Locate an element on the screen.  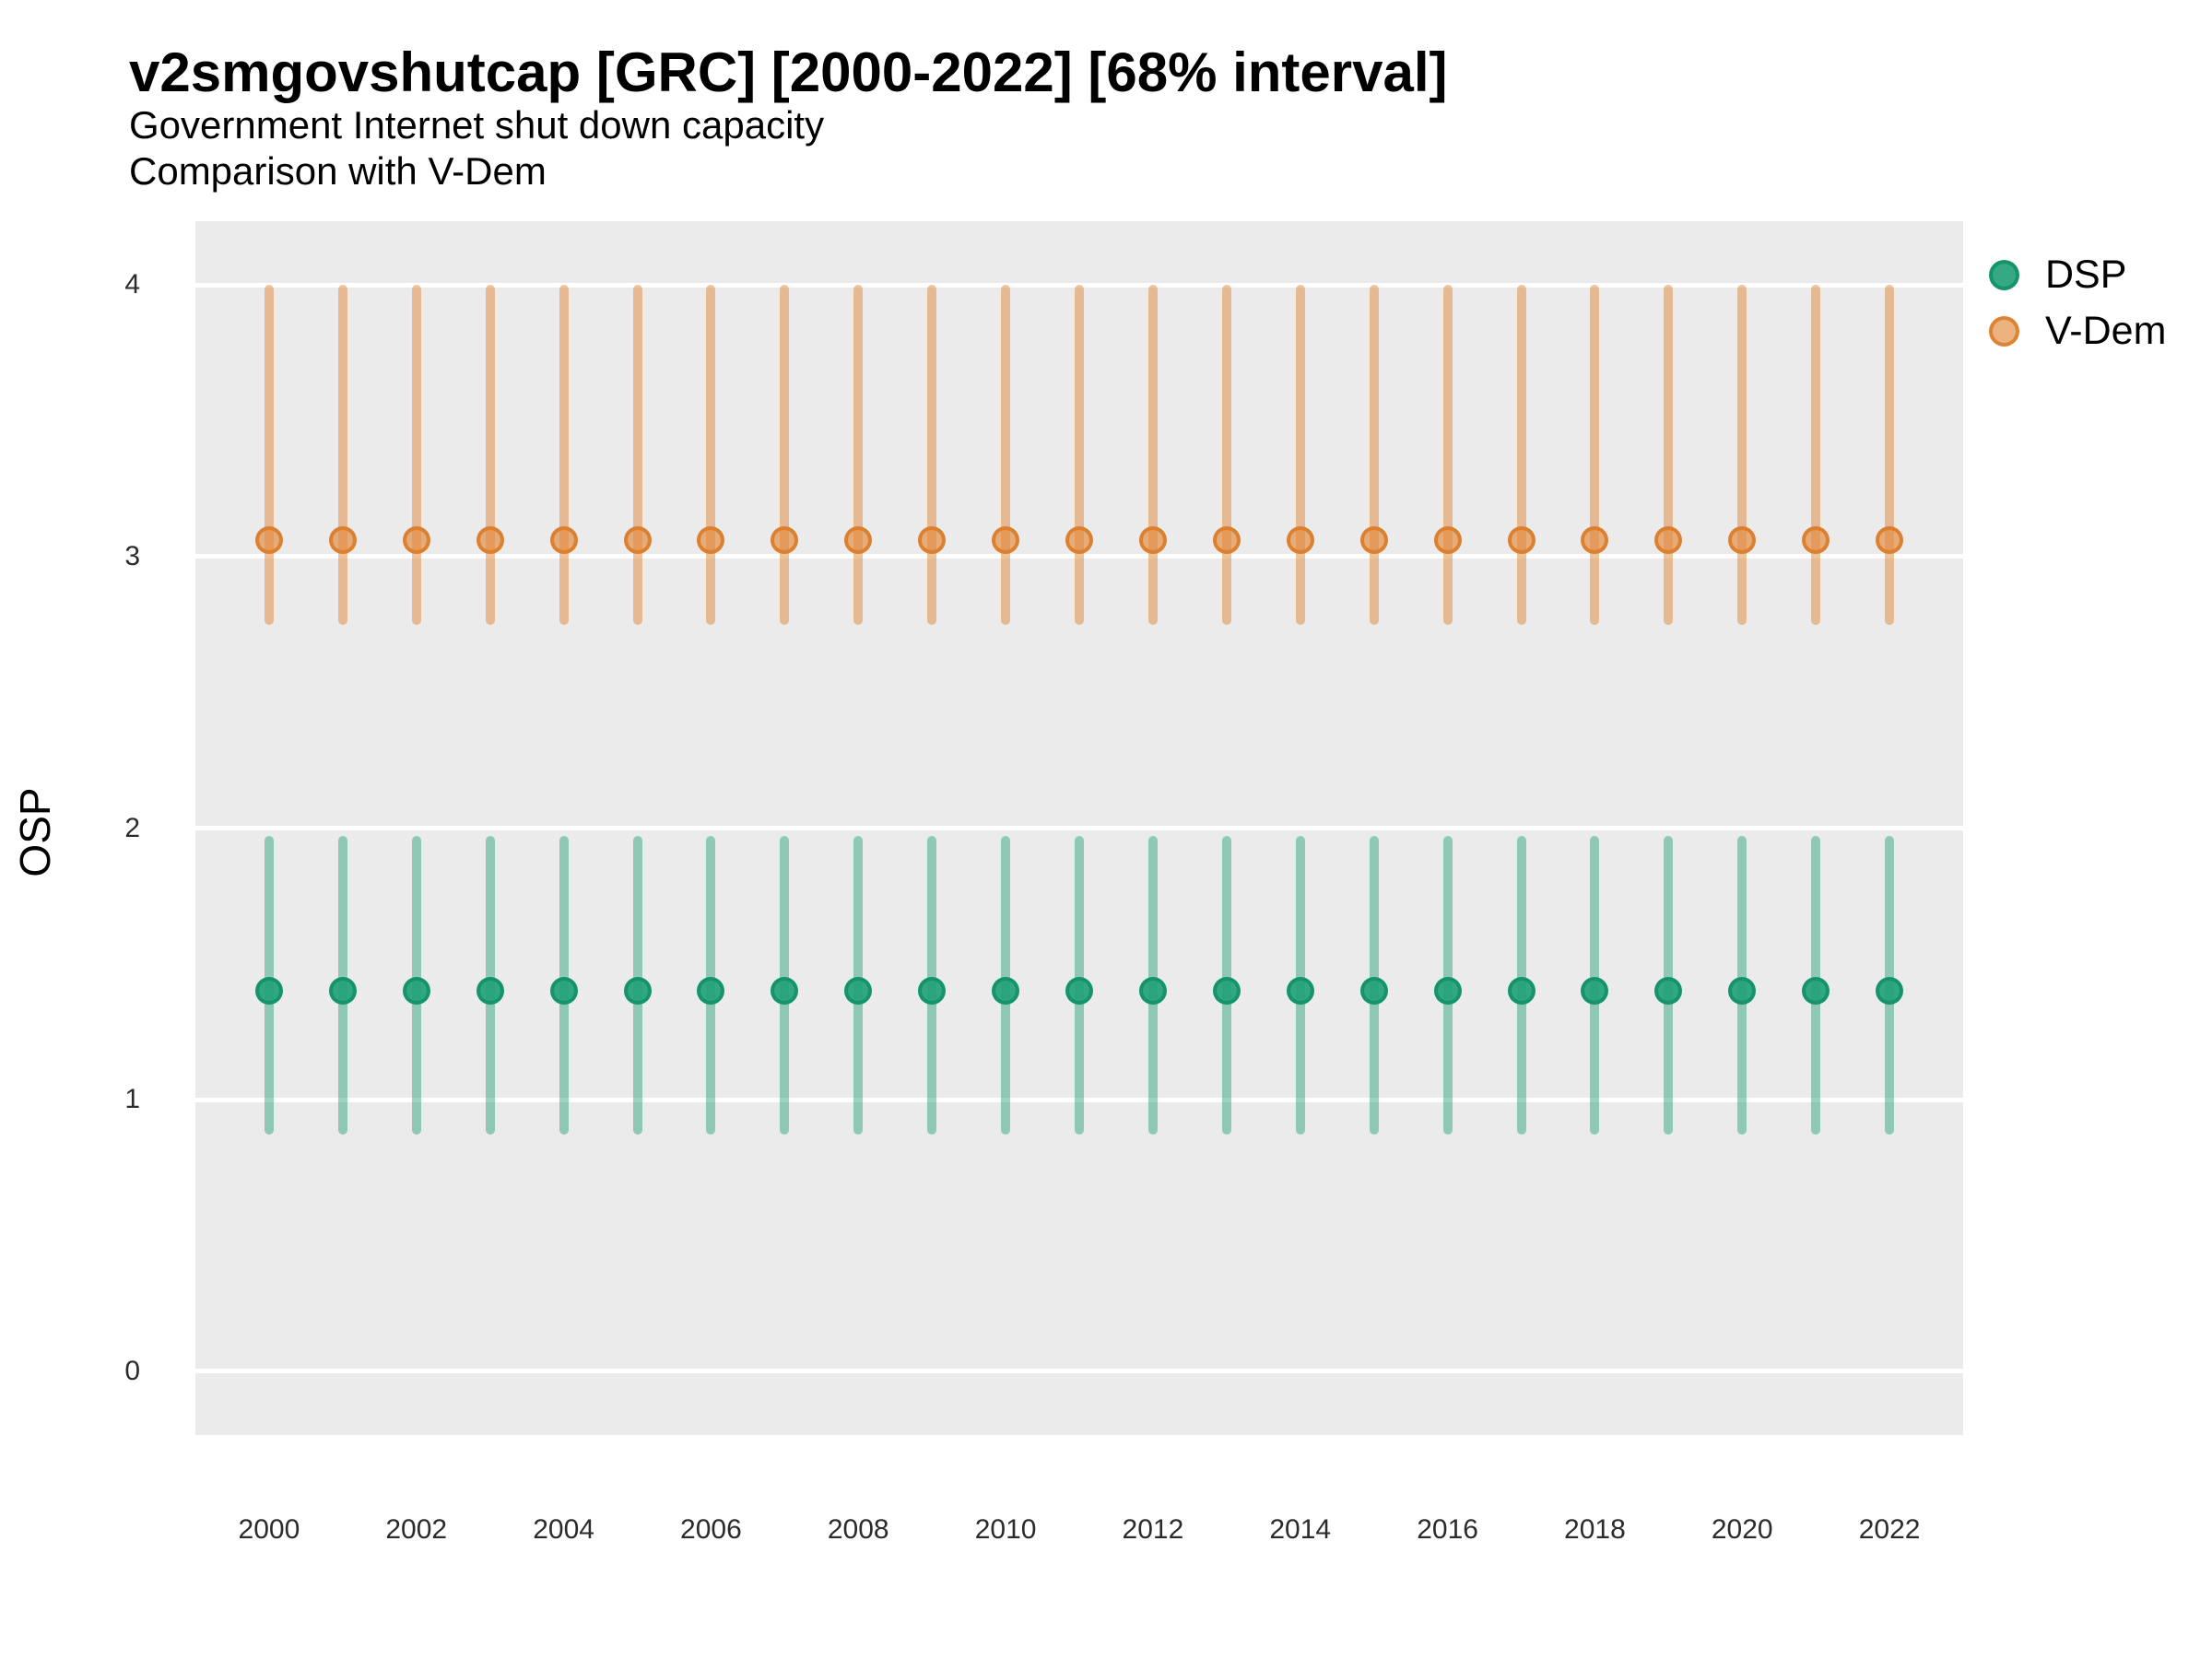
x-tick-label-2020: 2020 is located at coordinates (1742, 1529).